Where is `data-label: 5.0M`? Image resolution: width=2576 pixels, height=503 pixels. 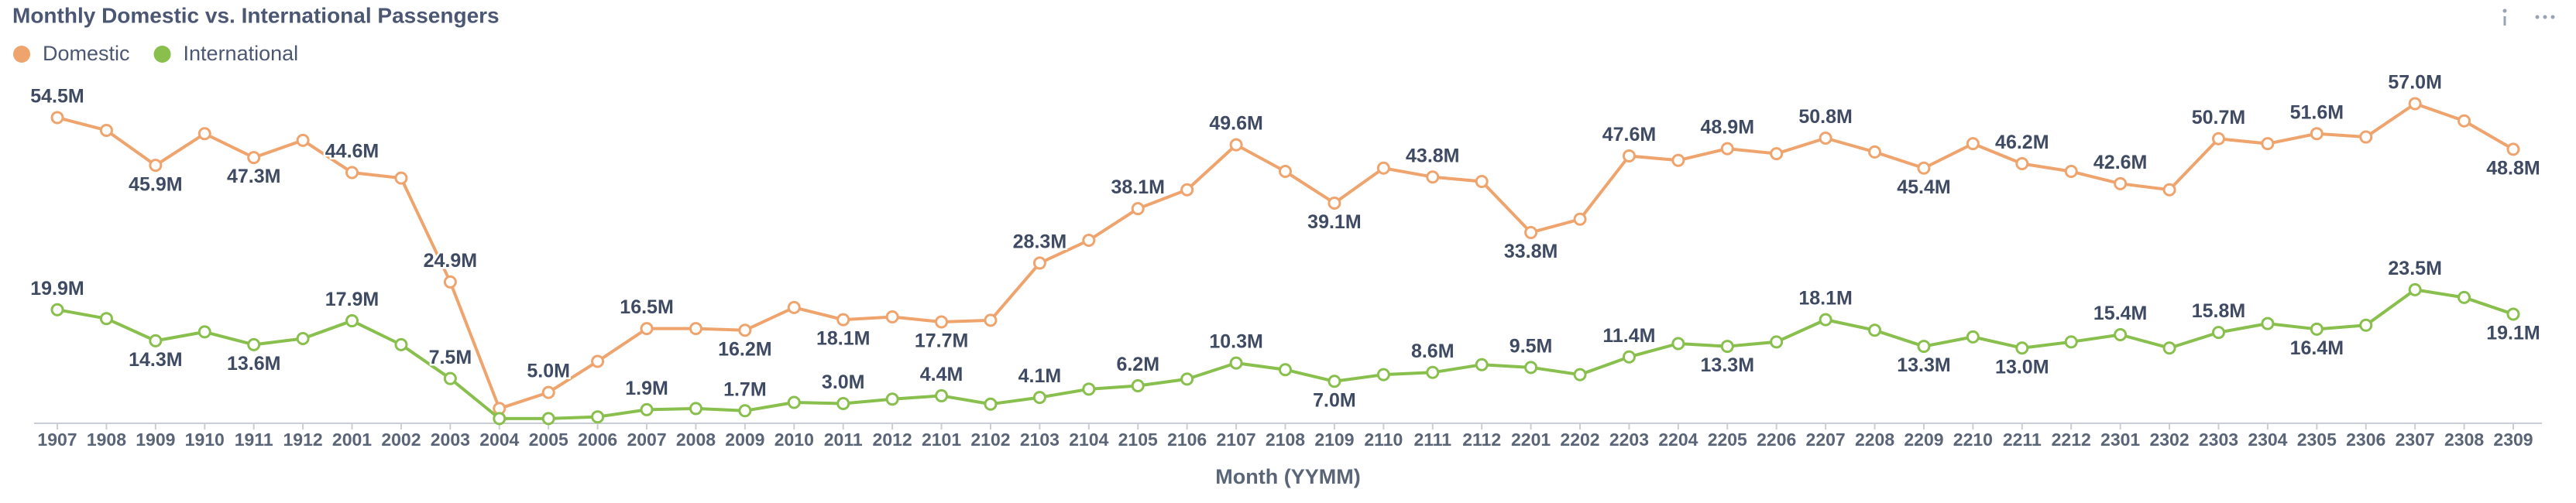
data-label: 5.0M is located at coordinates (548, 371).